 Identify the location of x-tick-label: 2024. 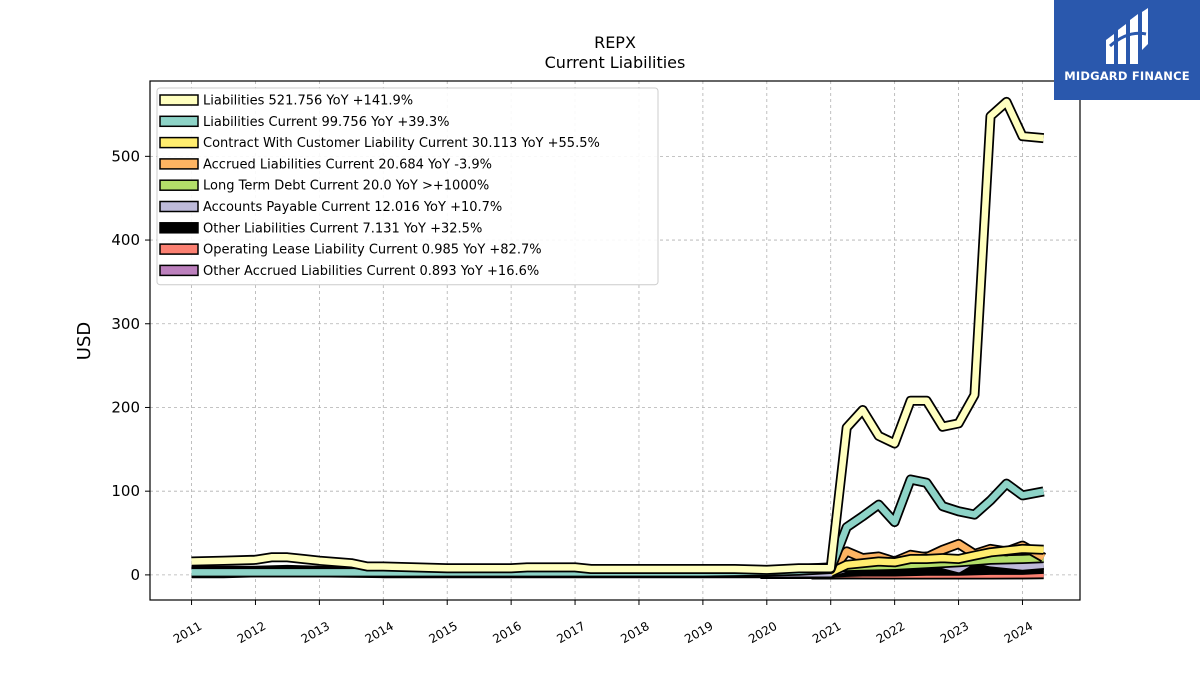
(1018, 632).